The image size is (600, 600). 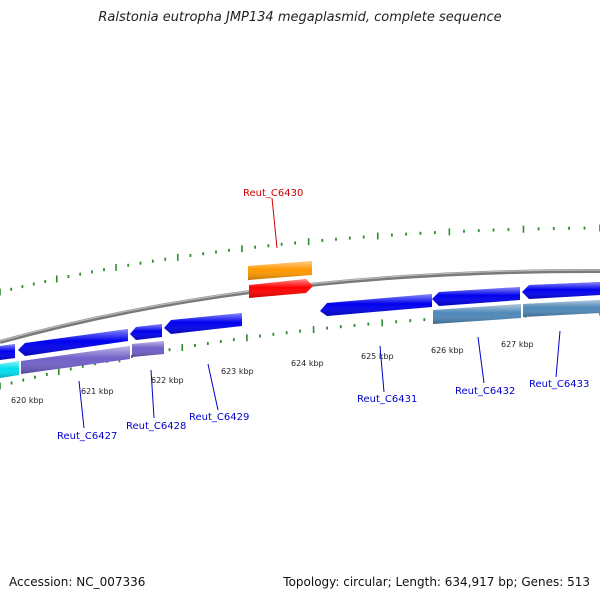 What do you see at coordinates (146, 332) in the screenshot?
I see `gene-arrow-reut-c6428` at bounding box center [146, 332].